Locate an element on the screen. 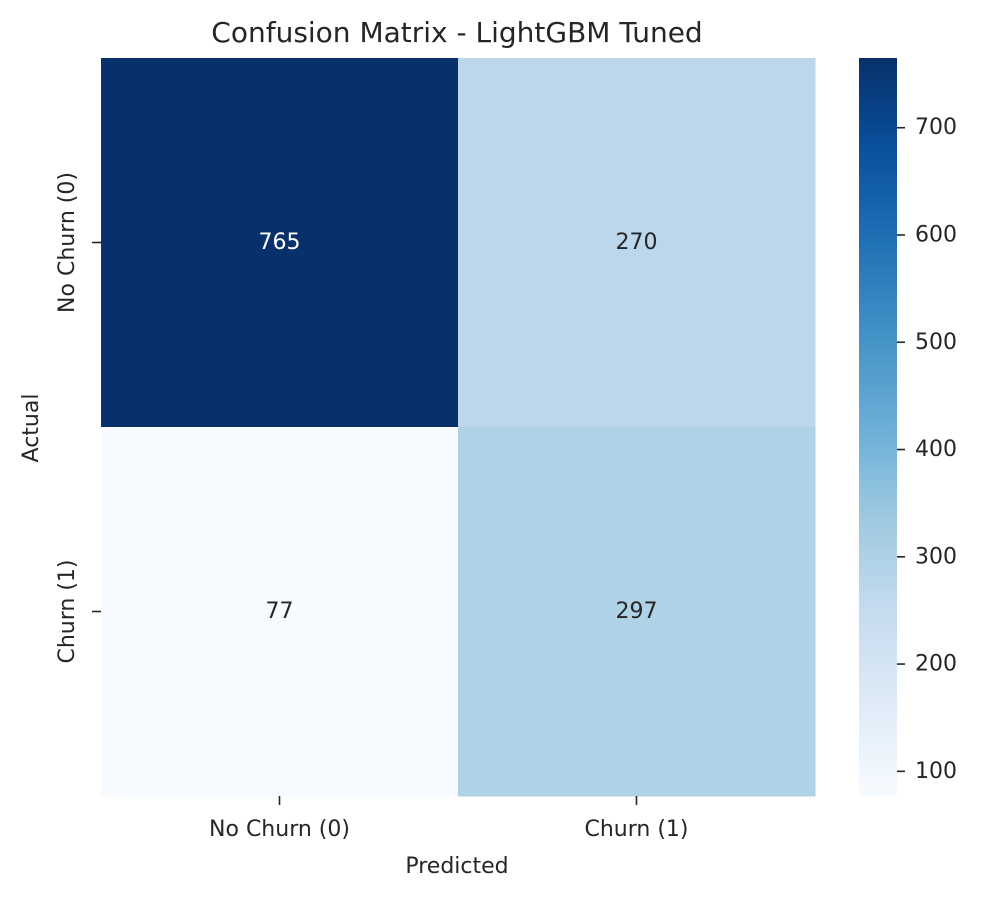 Image resolution: width=985 pixels, height=898 pixels. x-axis-ticks: No Churn (0) Churn (1) is located at coordinates (449, 819).